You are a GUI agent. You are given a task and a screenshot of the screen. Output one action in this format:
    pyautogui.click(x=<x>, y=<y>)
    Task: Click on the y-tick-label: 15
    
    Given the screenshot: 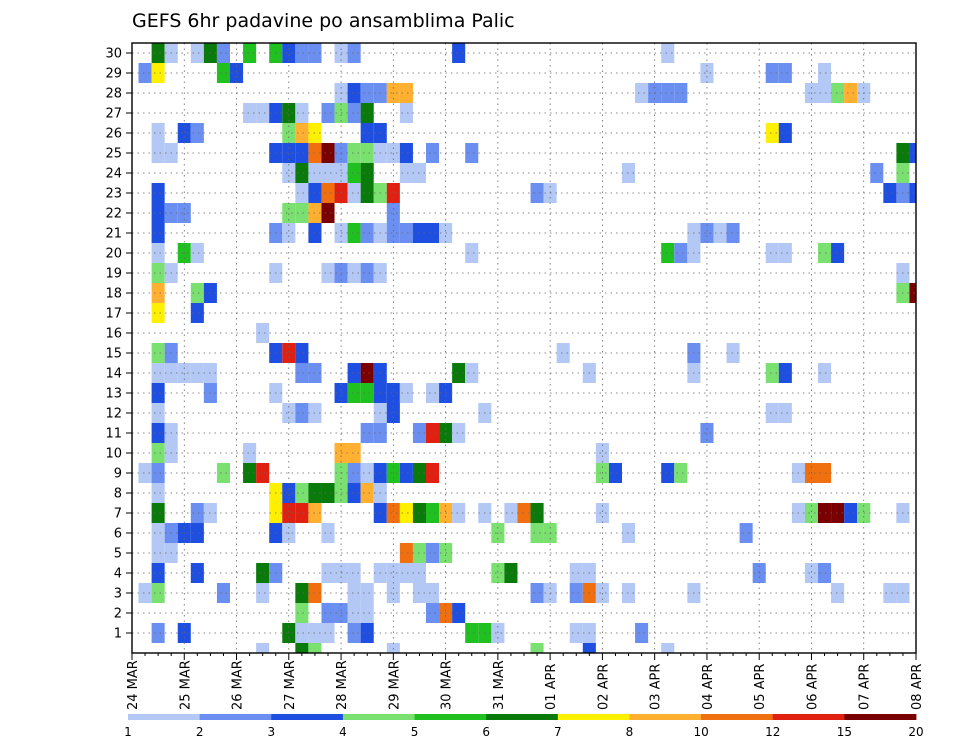 What is the action you would take?
    pyautogui.click(x=113, y=354)
    